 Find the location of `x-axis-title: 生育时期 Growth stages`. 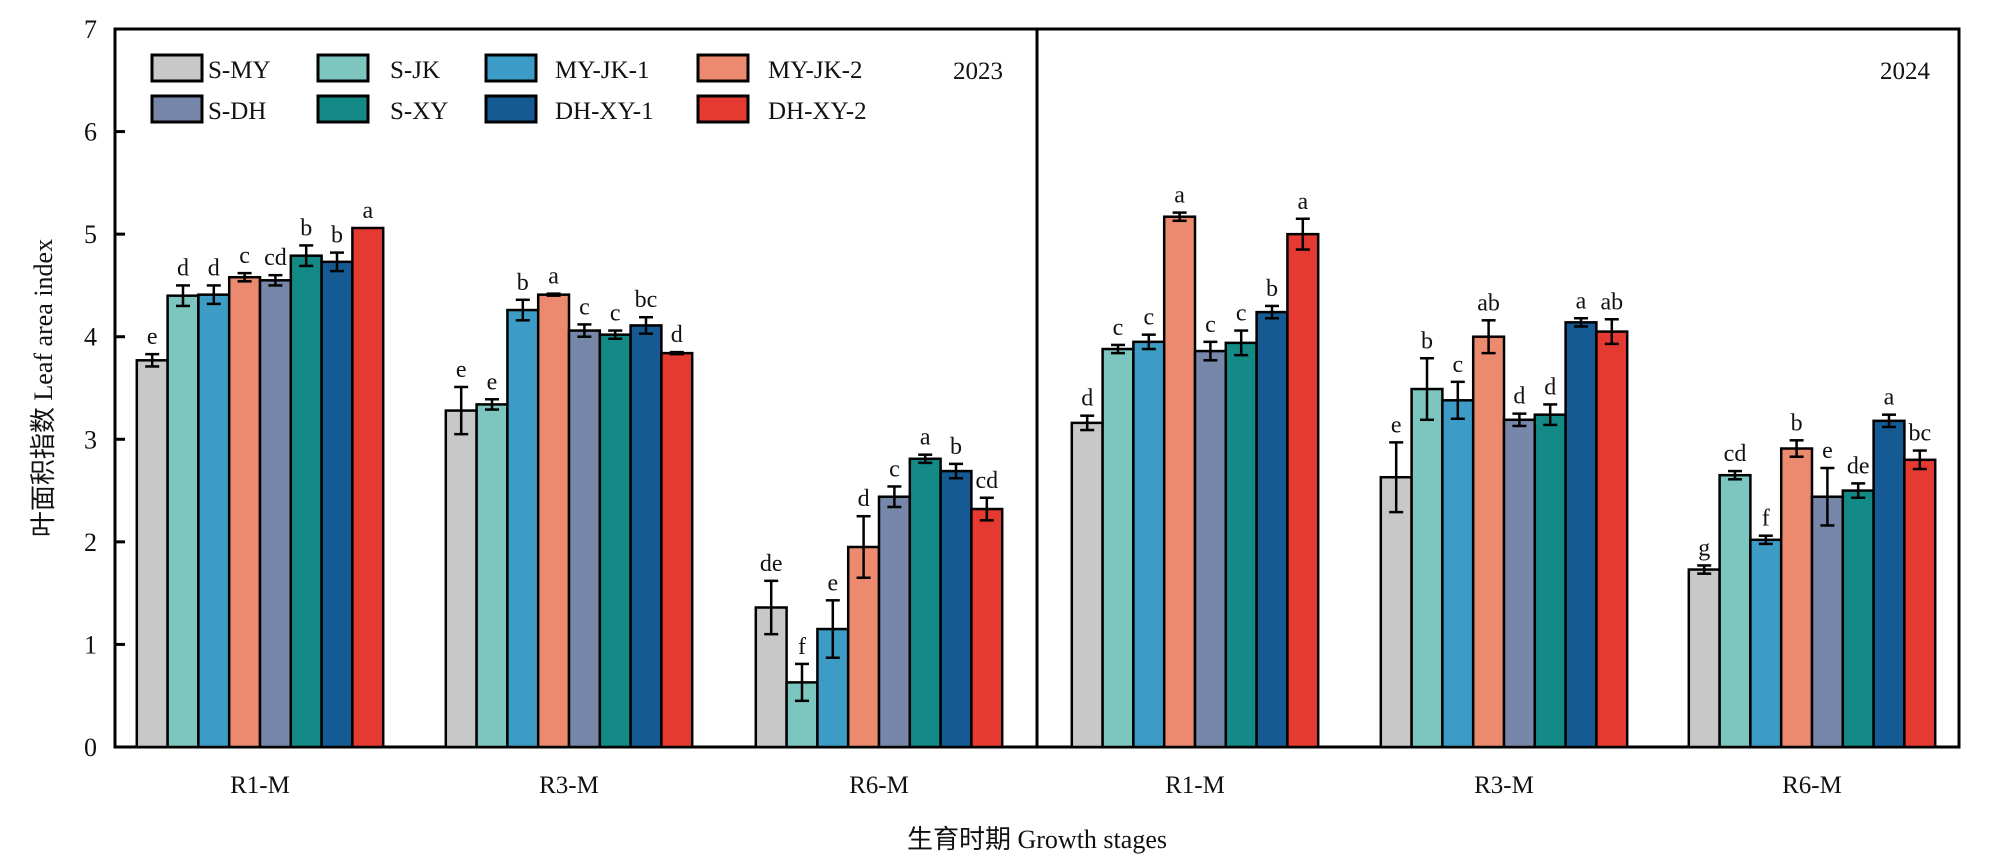

x-axis-title: 生育时期 Growth stages is located at coordinates (1037, 839).